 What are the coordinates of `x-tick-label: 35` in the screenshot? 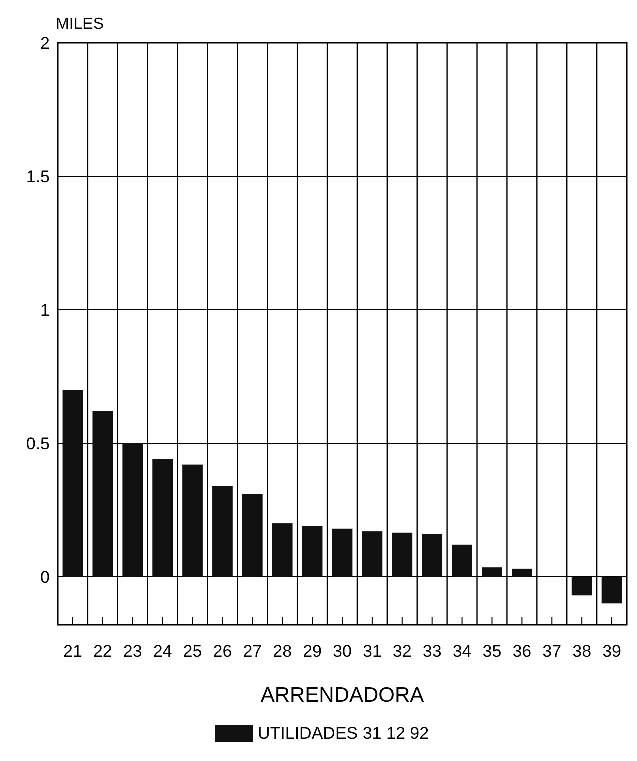 It's located at (492, 651).